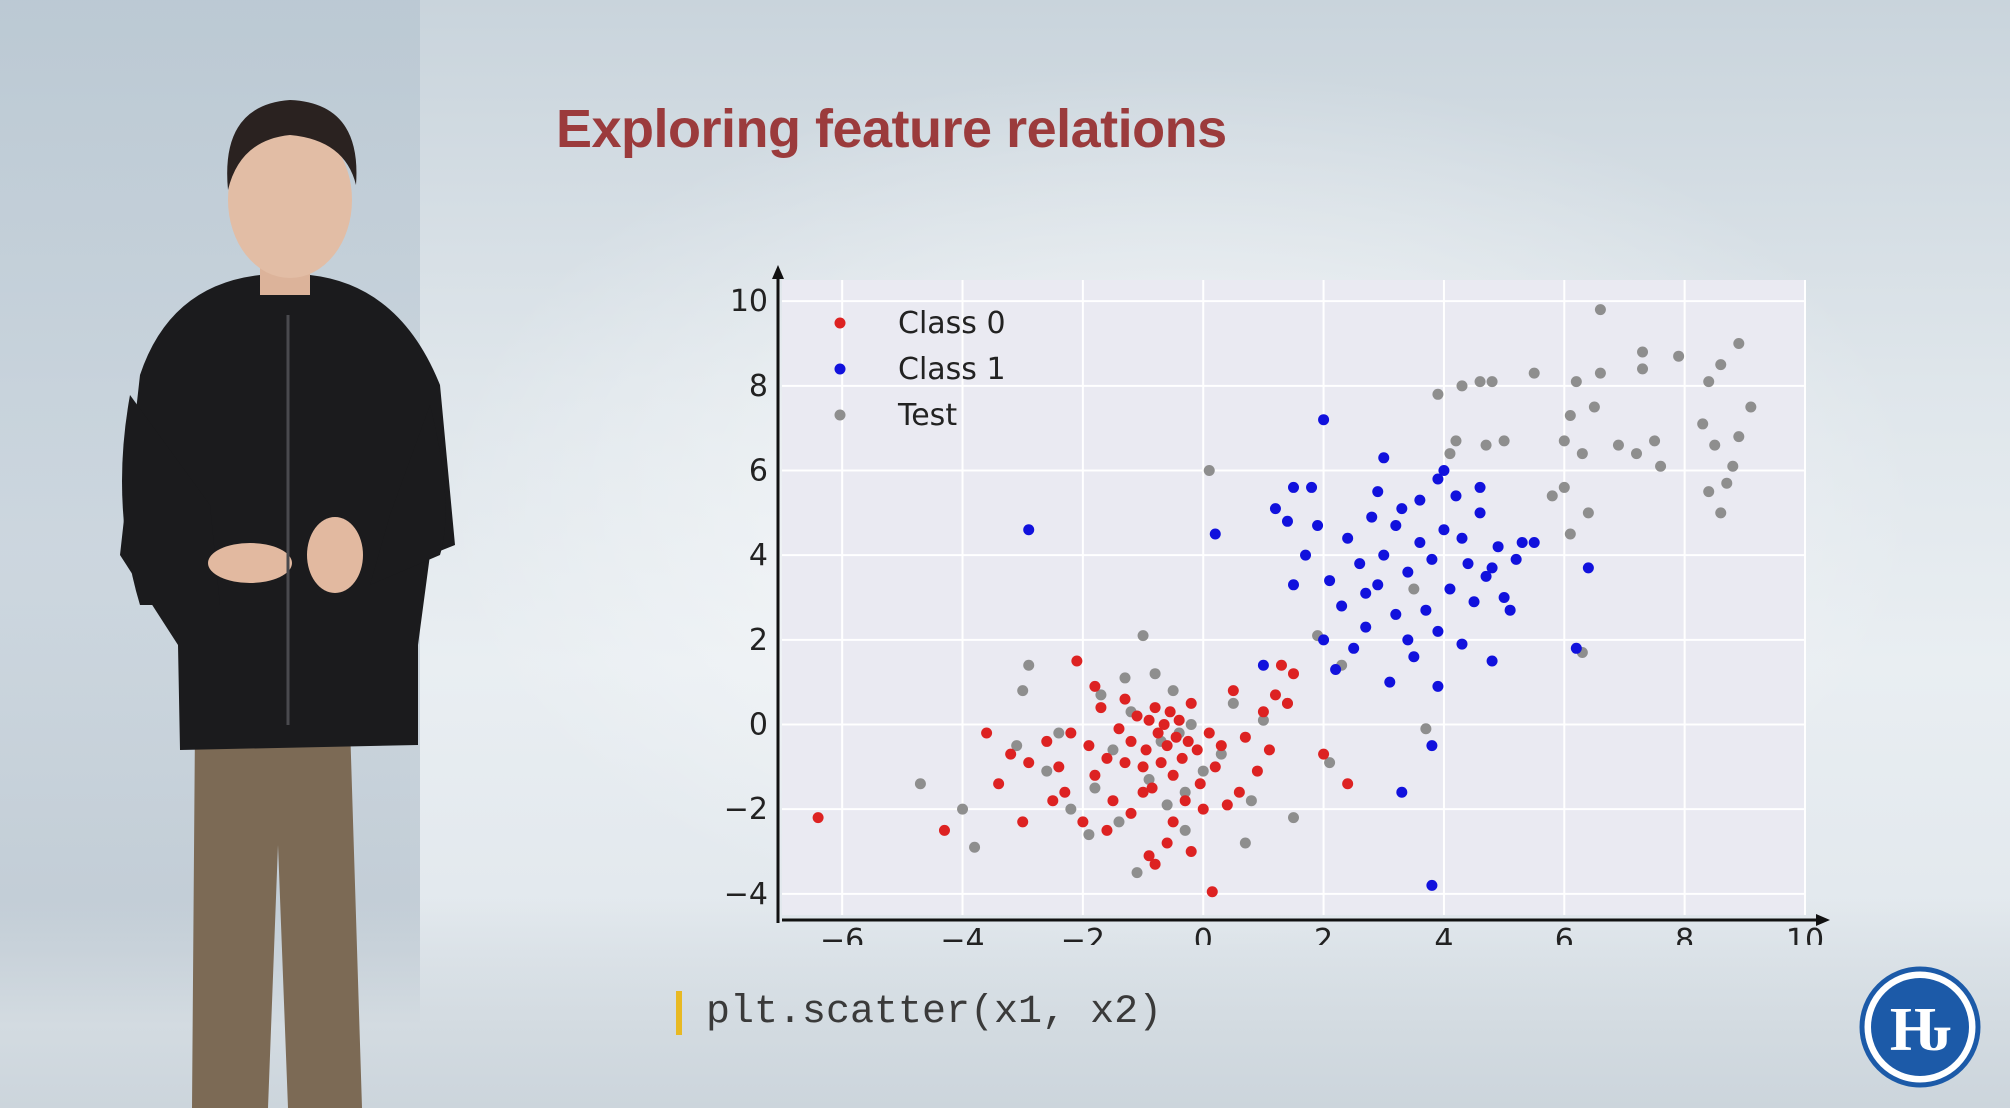 This screenshot has width=2010, height=1108. I want to click on x-tick-label: −6, so click(842, 934).